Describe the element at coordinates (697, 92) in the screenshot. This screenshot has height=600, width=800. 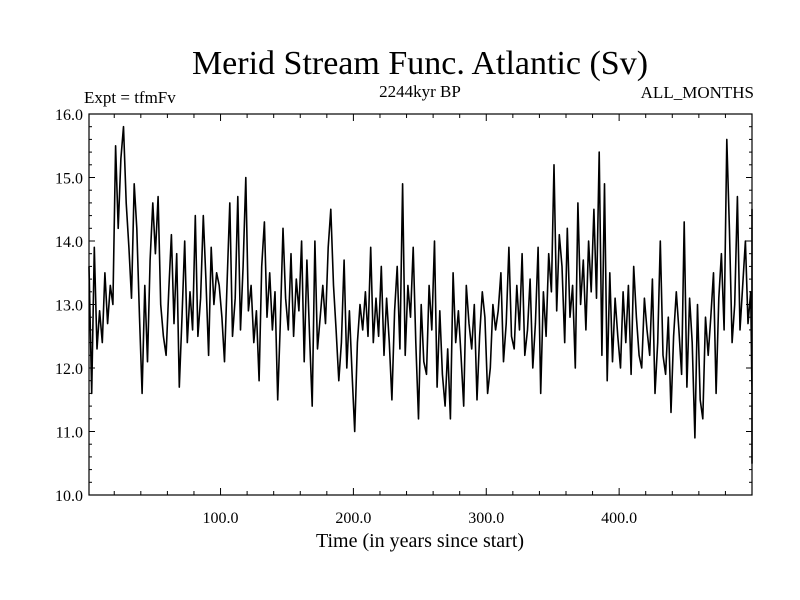
I see `months-label: ALL_MONTHS` at that location.